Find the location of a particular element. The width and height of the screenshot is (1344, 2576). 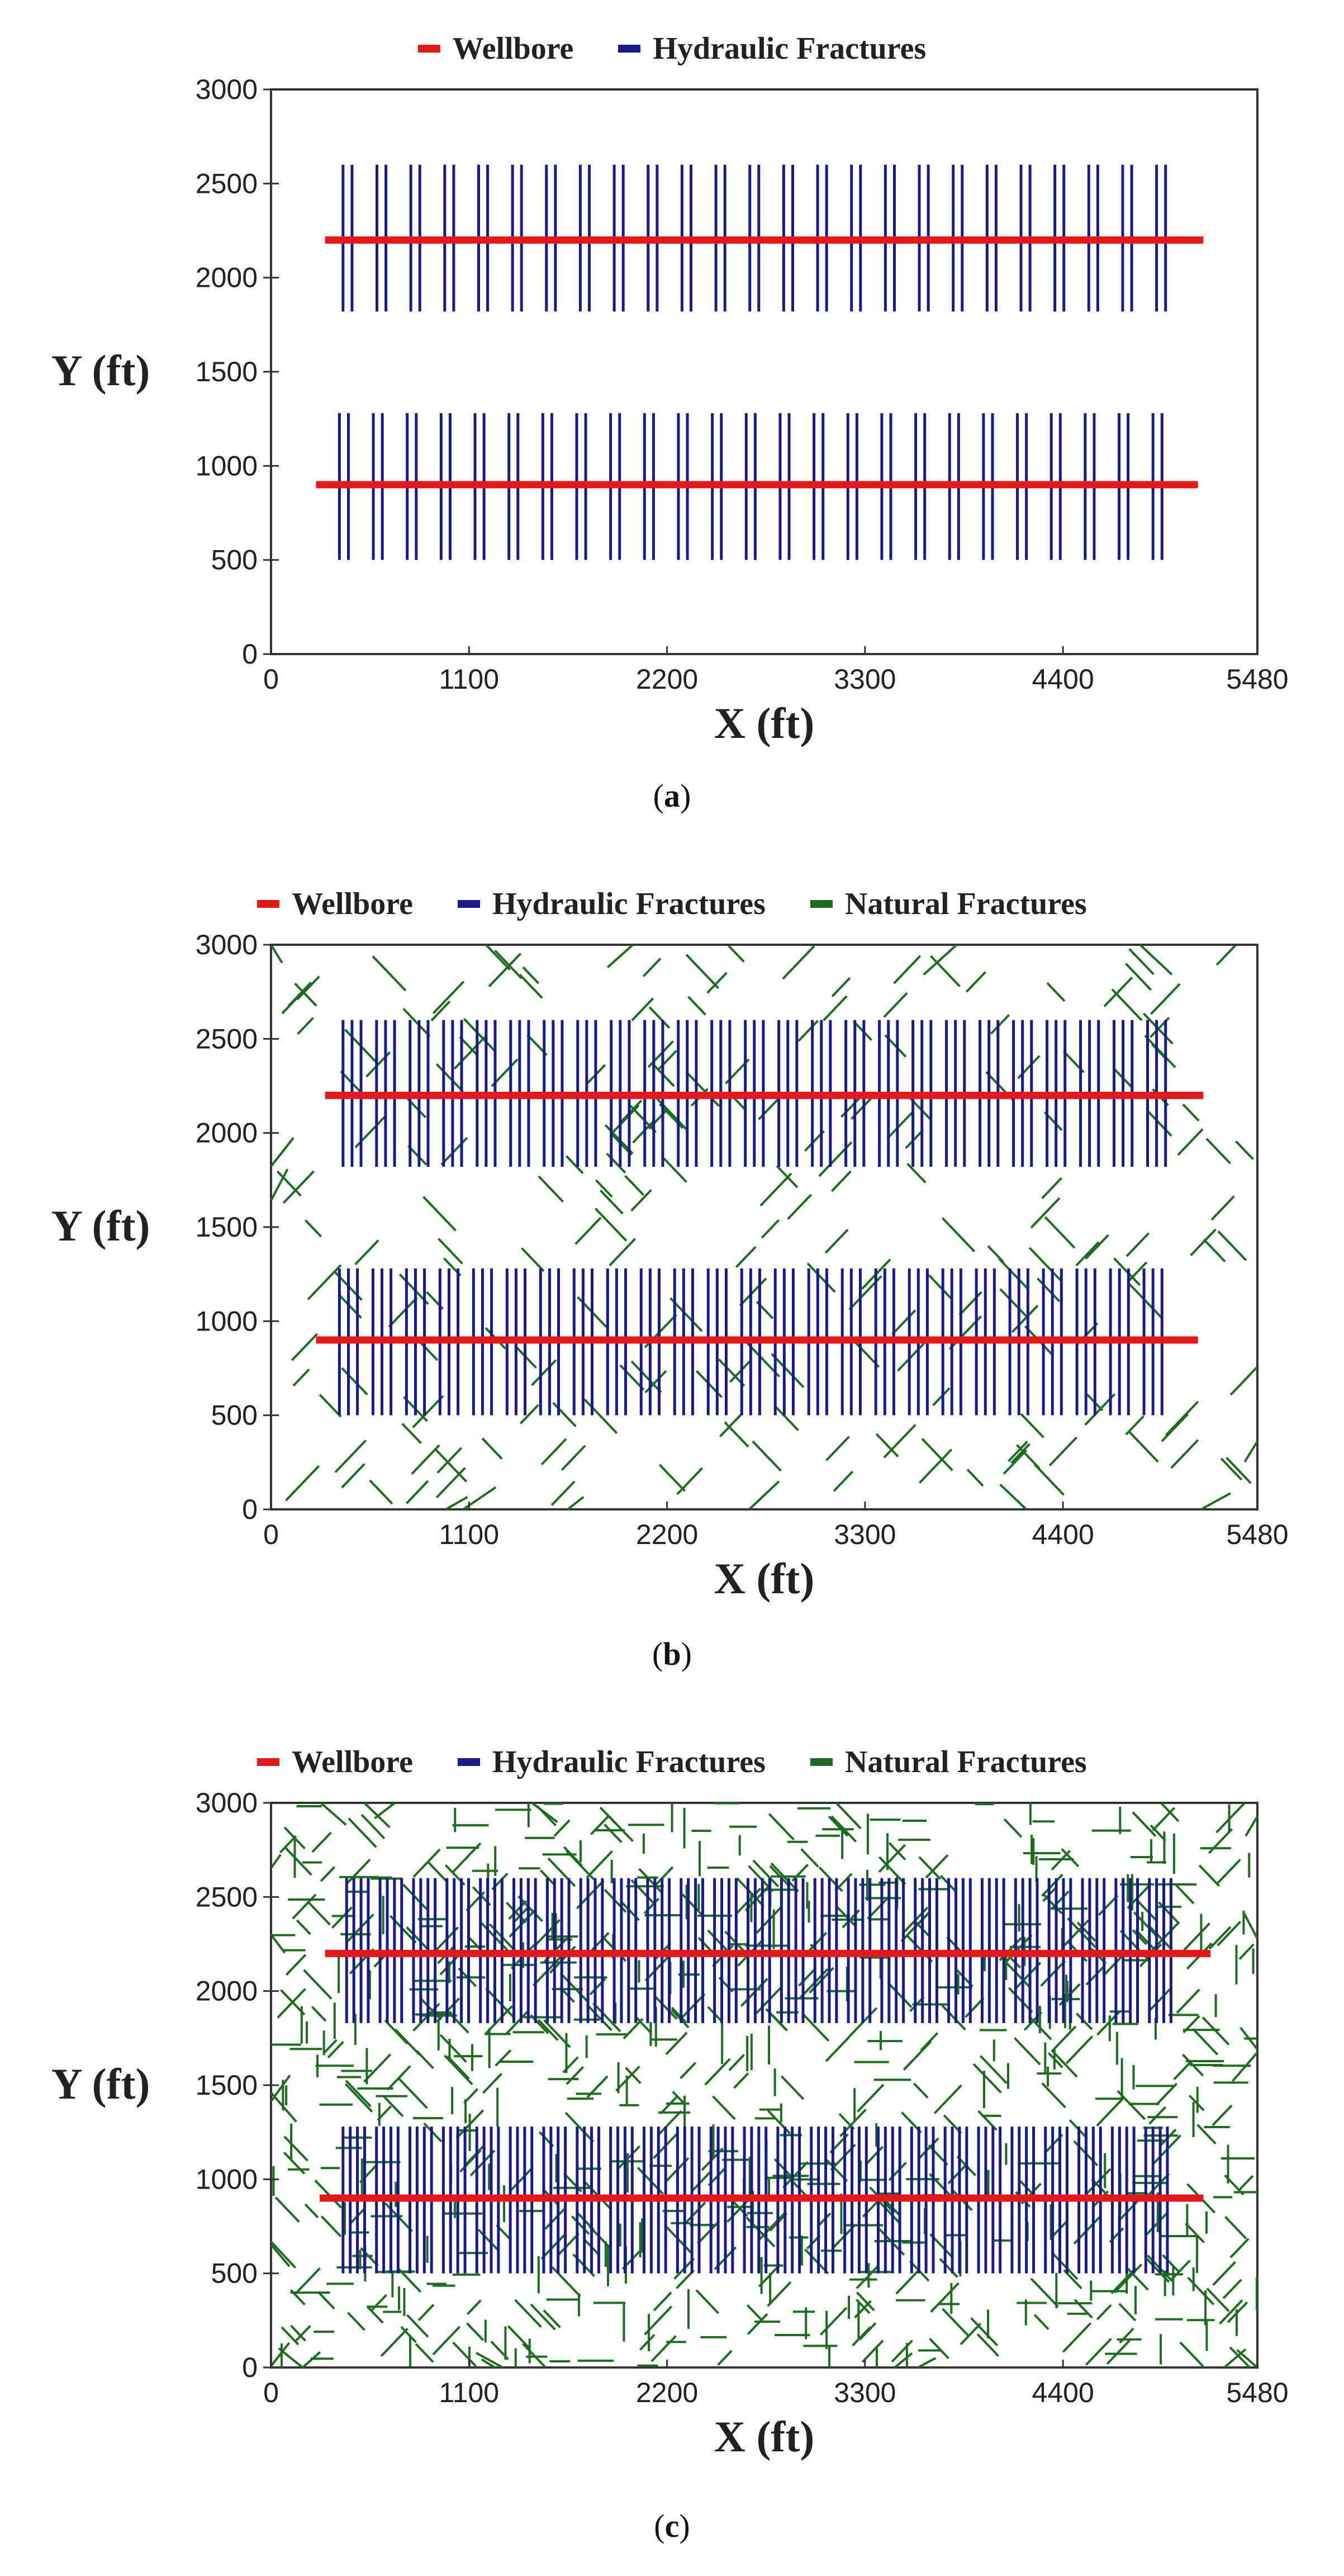

y-tick-label: 0 is located at coordinates (250, 2367).